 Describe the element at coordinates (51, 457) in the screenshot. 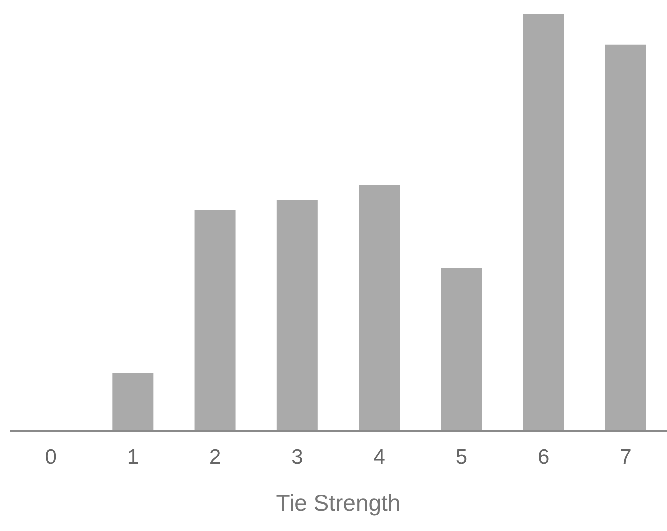

I see `x-tick-label: 0` at that location.